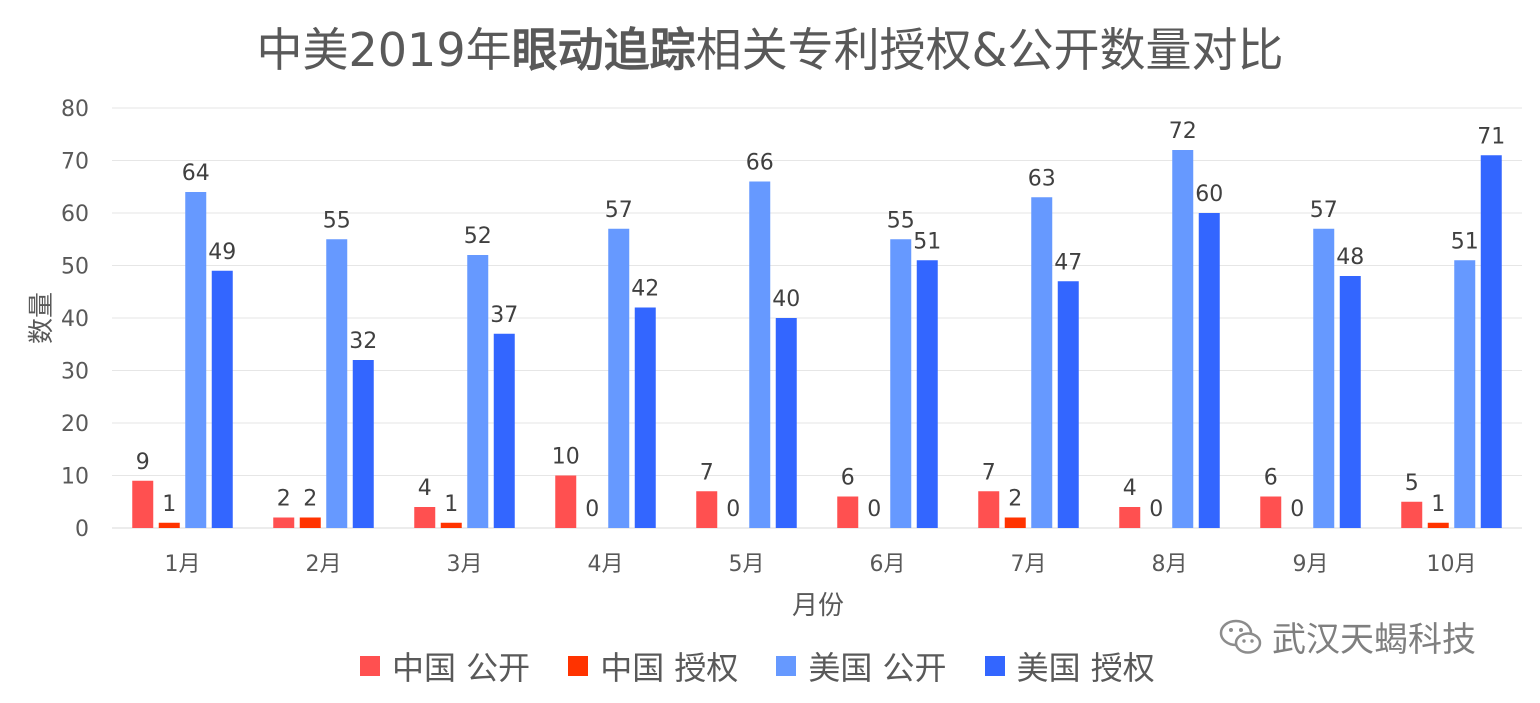  I want to click on data-label: 9, so click(143, 462).